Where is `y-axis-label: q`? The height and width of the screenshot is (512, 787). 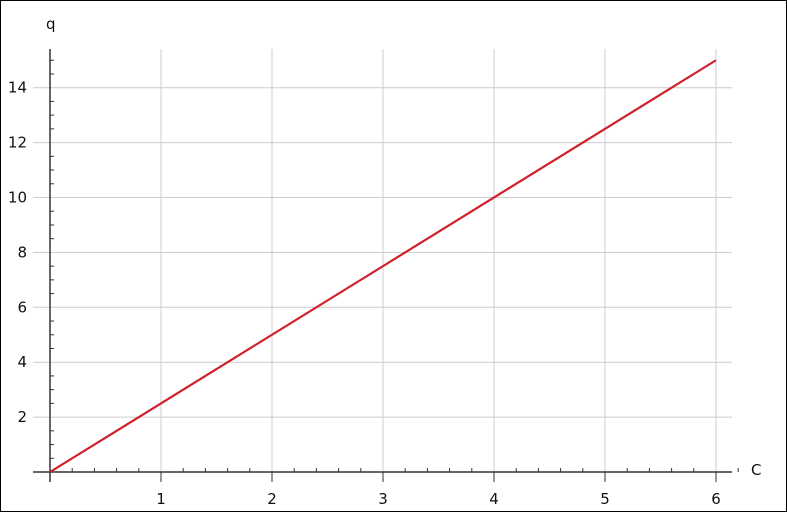
y-axis-label: q is located at coordinates (51, 24).